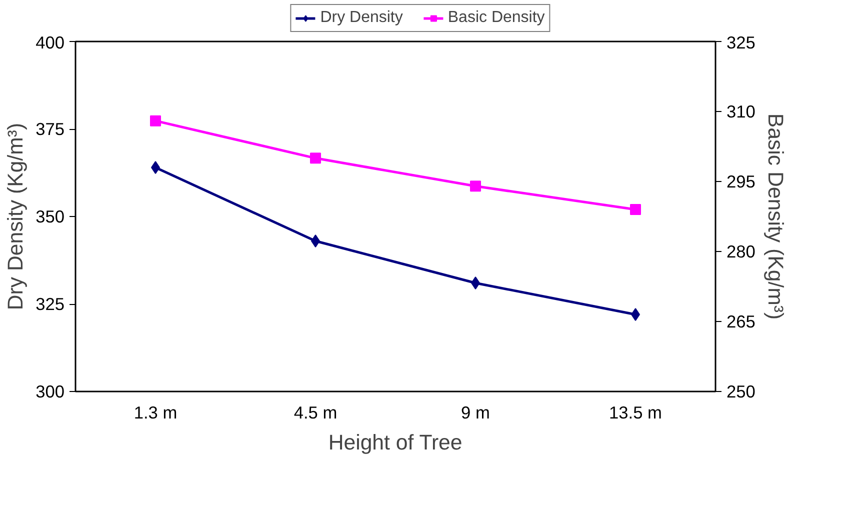 Image resolution: width=867 pixels, height=506 pixels. Describe the element at coordinates (50, 42) in the screenshot. I see `y-tick-label: 400` at that location.